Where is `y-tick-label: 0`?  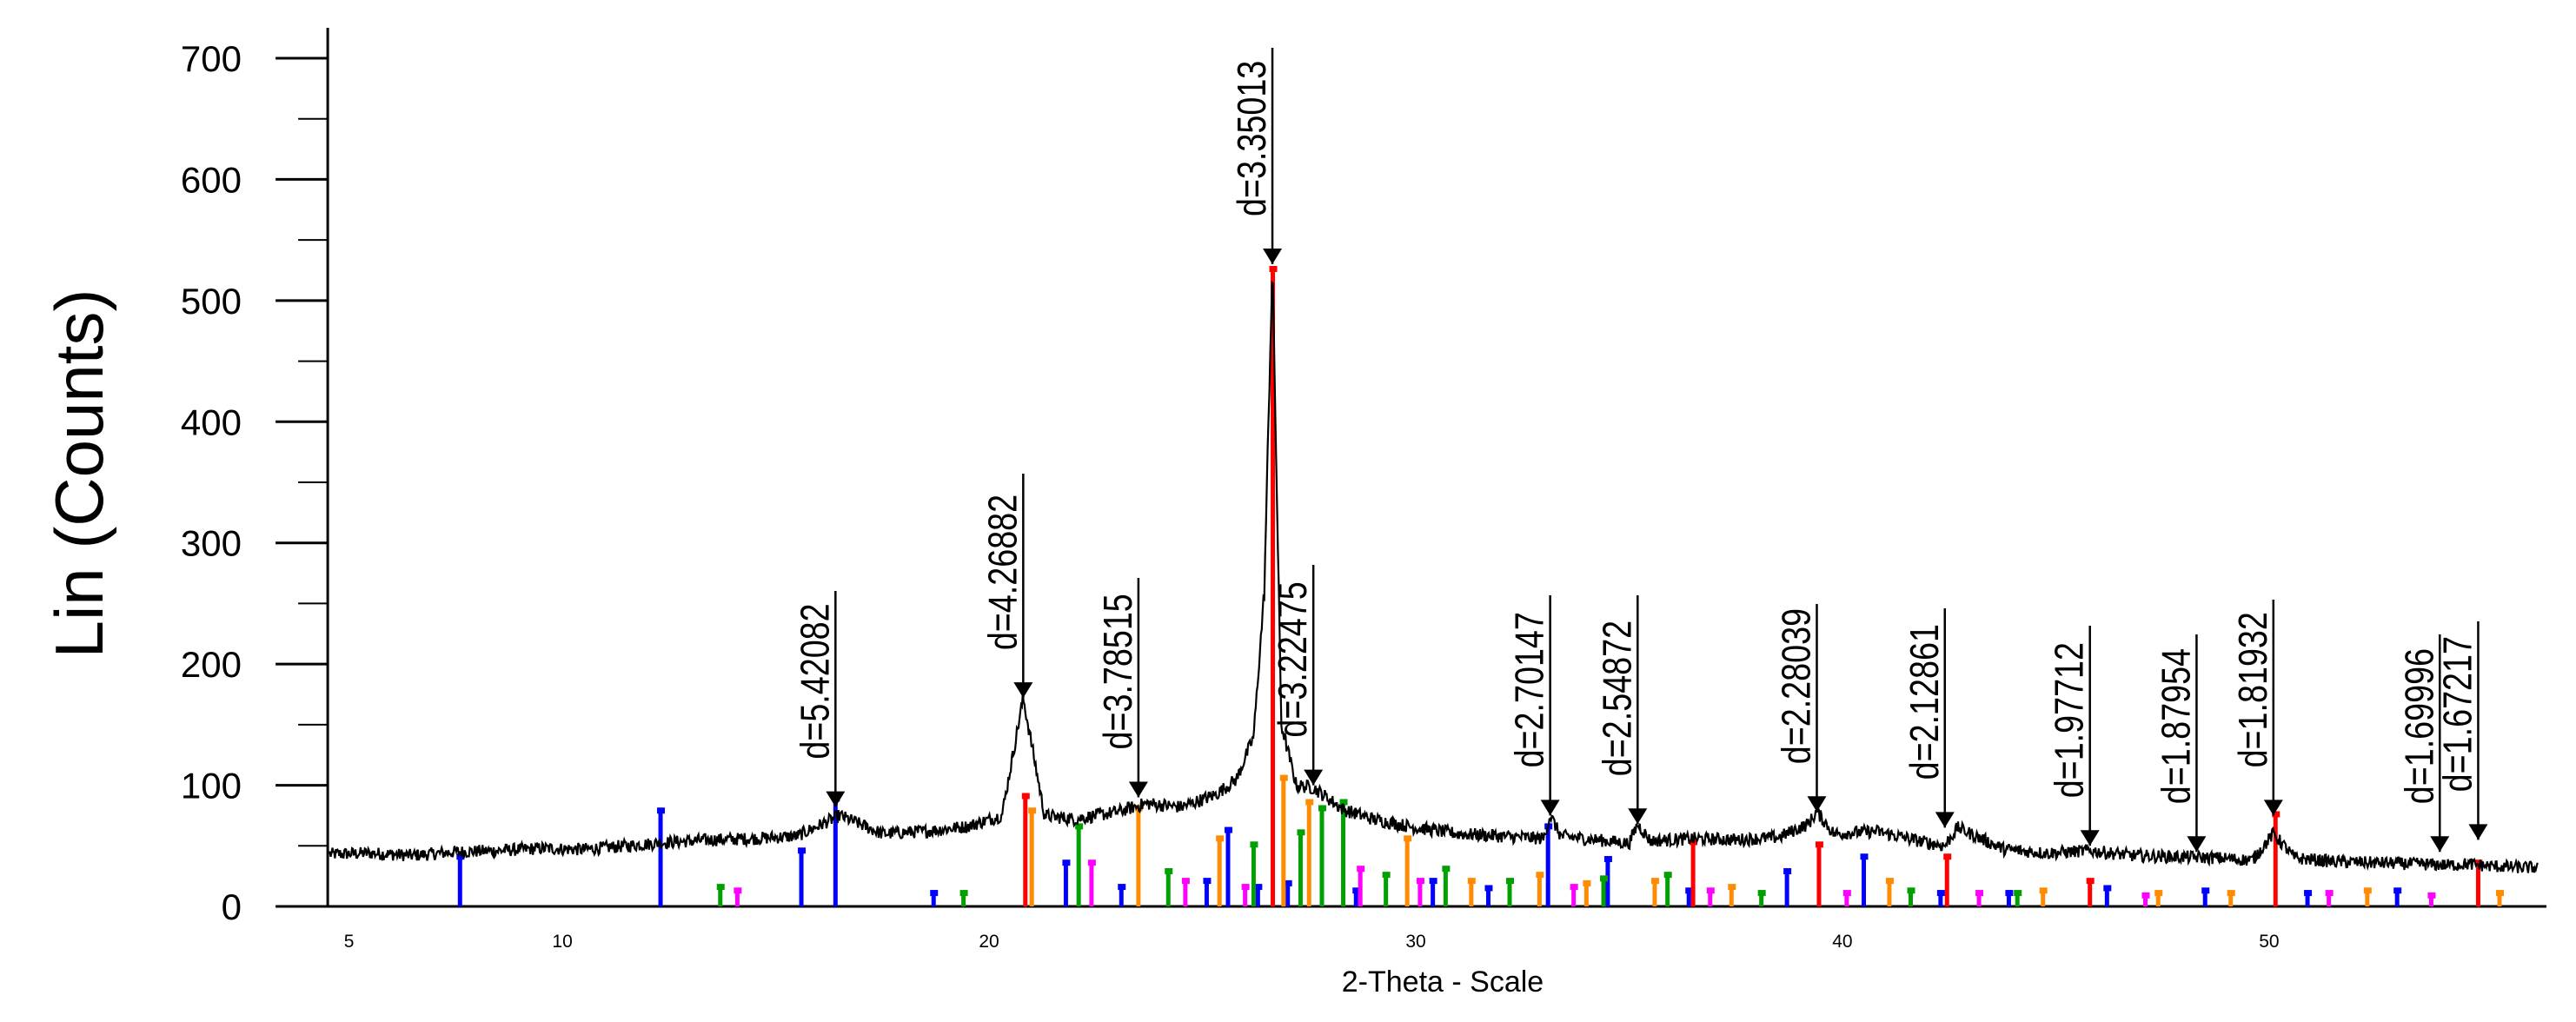
y-tick-label: 0 is located at coordinates (232, 906).